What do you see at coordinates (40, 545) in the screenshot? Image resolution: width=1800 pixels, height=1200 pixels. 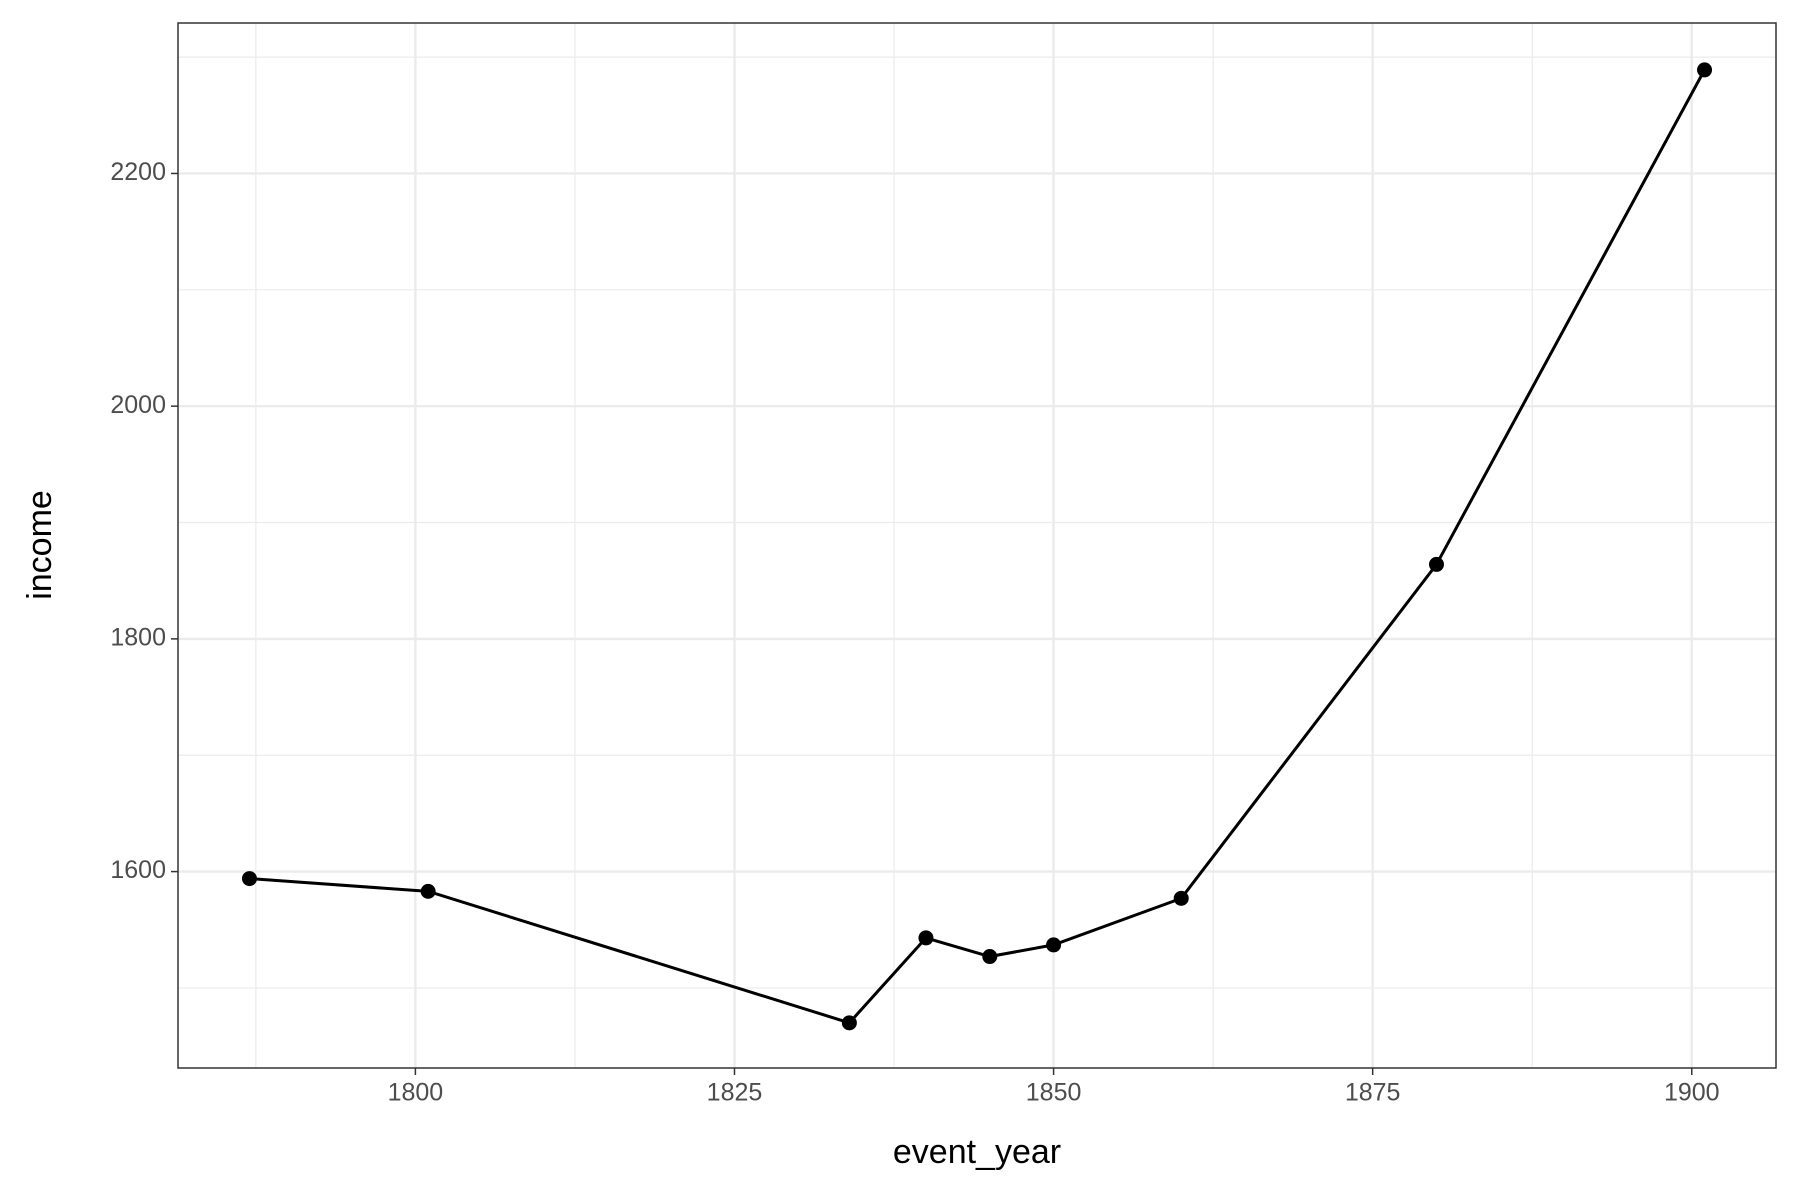 I see `y-axis-title: income` at bounding box center [40, 545].